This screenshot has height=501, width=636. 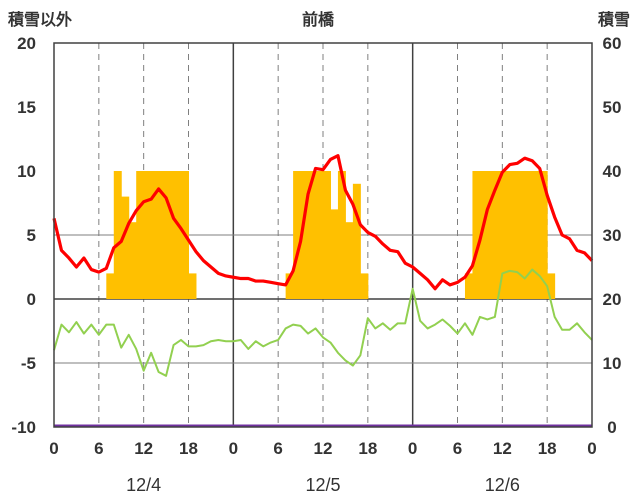 What do you see at coordinates (612, 363) in the screenshot?
I see `right-tick-label: 10` at bounding box center [612, 363].